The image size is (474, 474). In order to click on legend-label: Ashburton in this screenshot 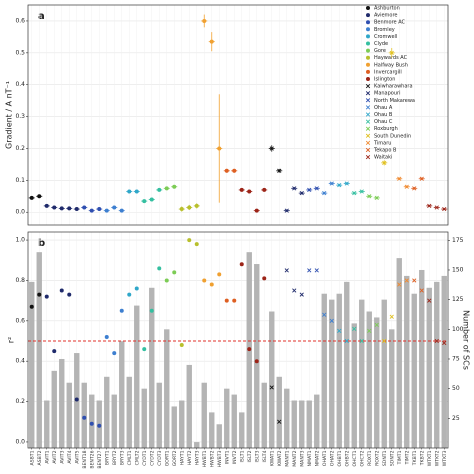, I will do `click(387, 9)`.